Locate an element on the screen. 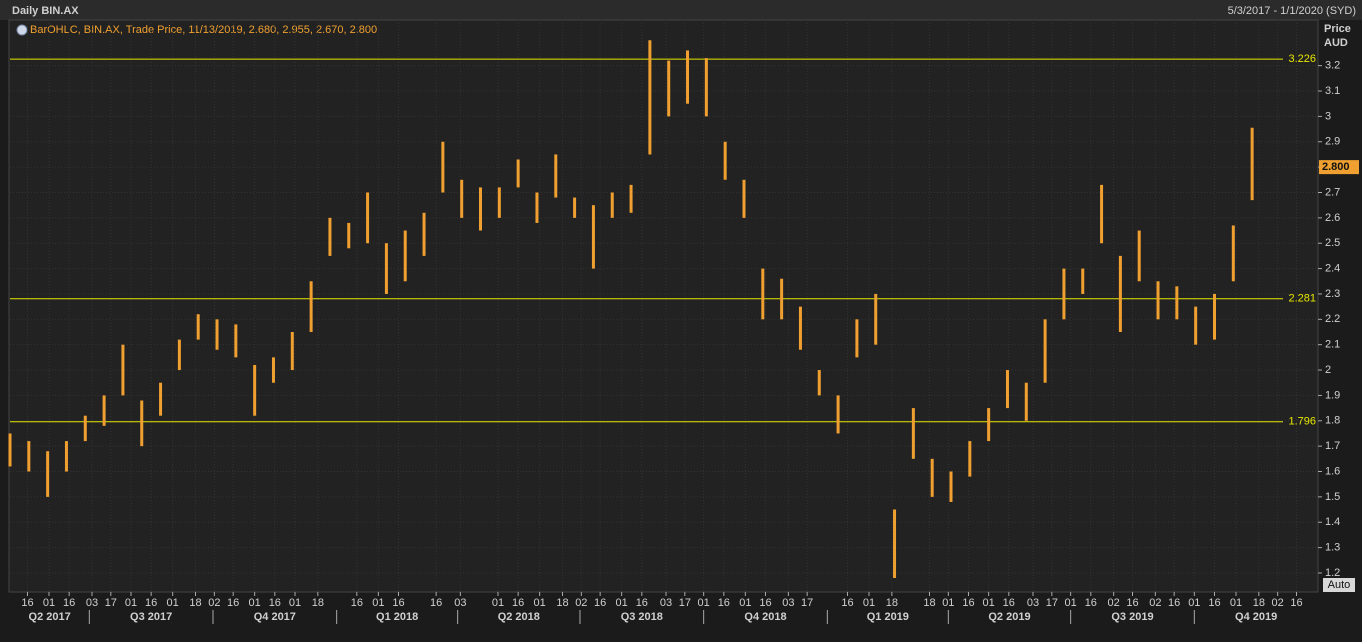 Image resolution: width=1362 pixels, height=642 pixels. y-tick-label: 2.5 is located at coordinates (1332, 243).